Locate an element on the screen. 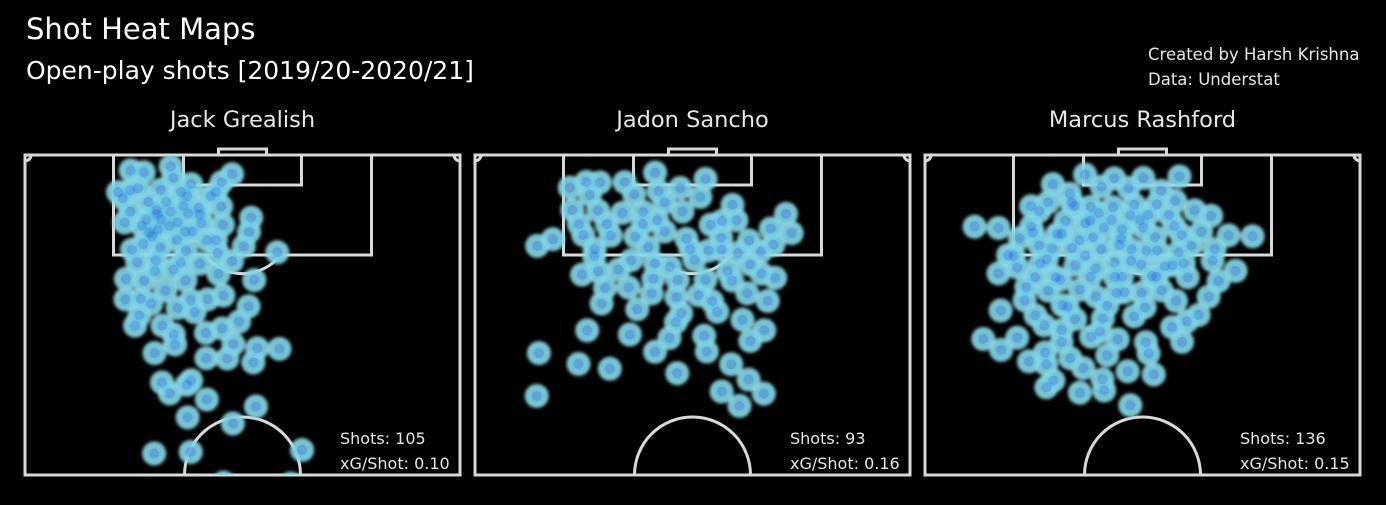  shot-cores is located at coordinates (210, 331).